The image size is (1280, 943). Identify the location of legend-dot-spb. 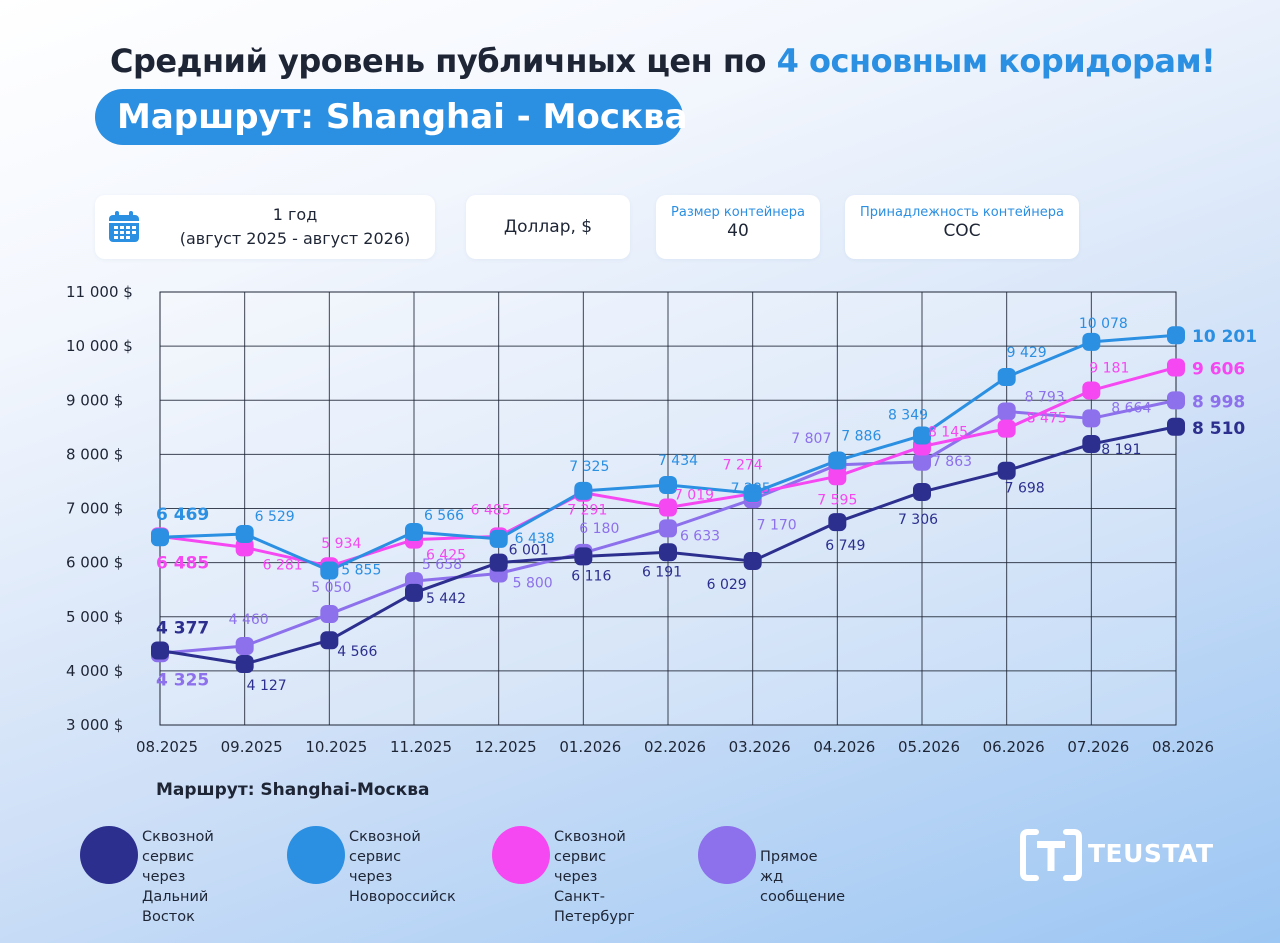
(521, 855).